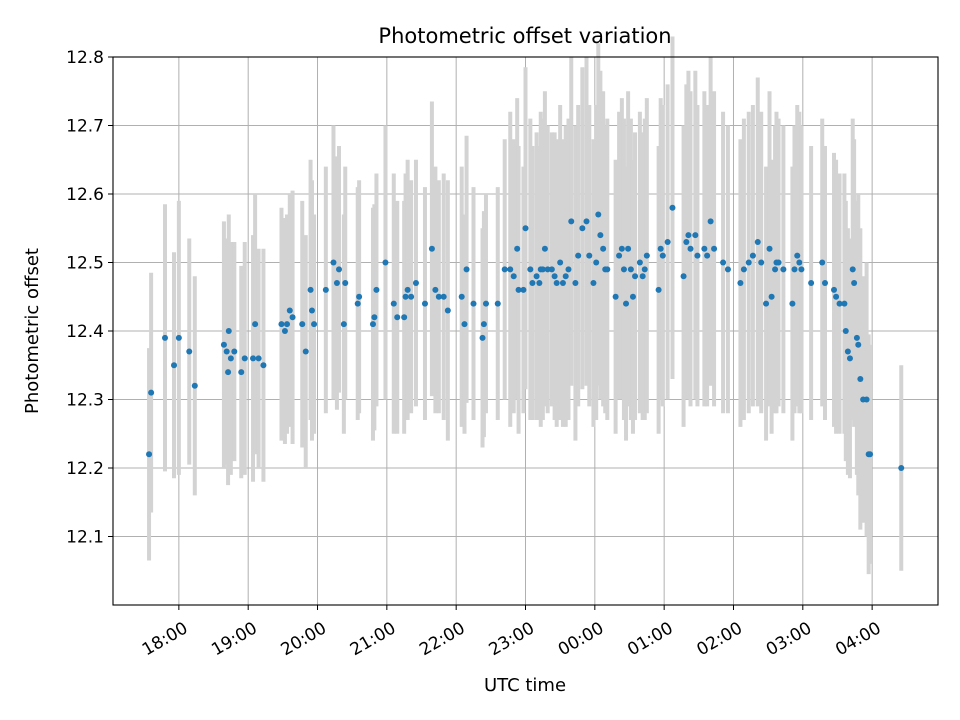 The image size is (960, 720). Describe the element at coordinates (85, 195) in the screenshot. I see `y-tick-label: 12.6` at that location.